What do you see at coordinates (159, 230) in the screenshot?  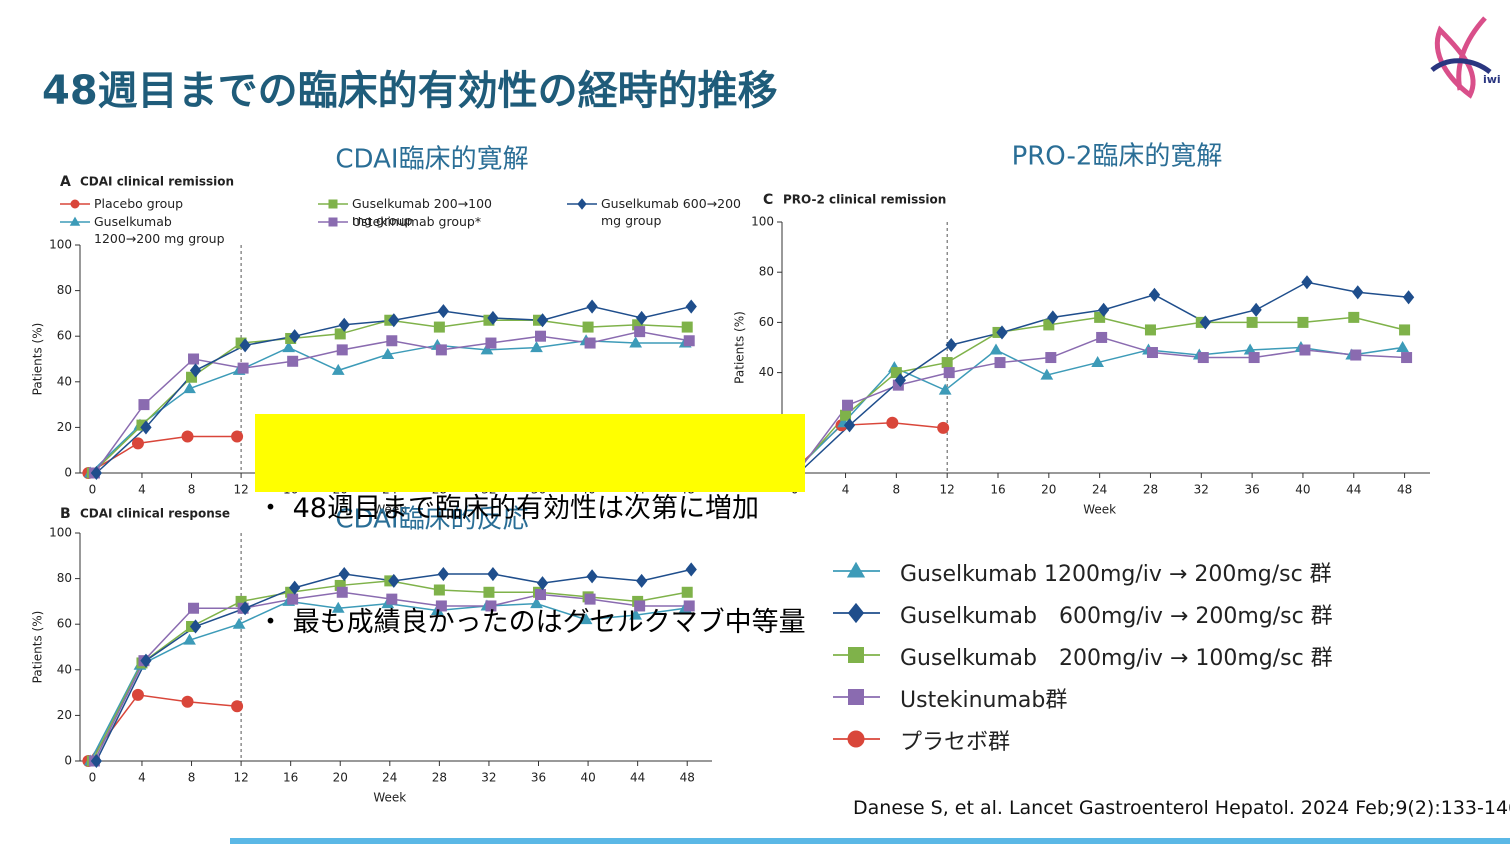 I see `legend-label: Guselkumab 1200→200 mg group` at bounding box center [159, 230].